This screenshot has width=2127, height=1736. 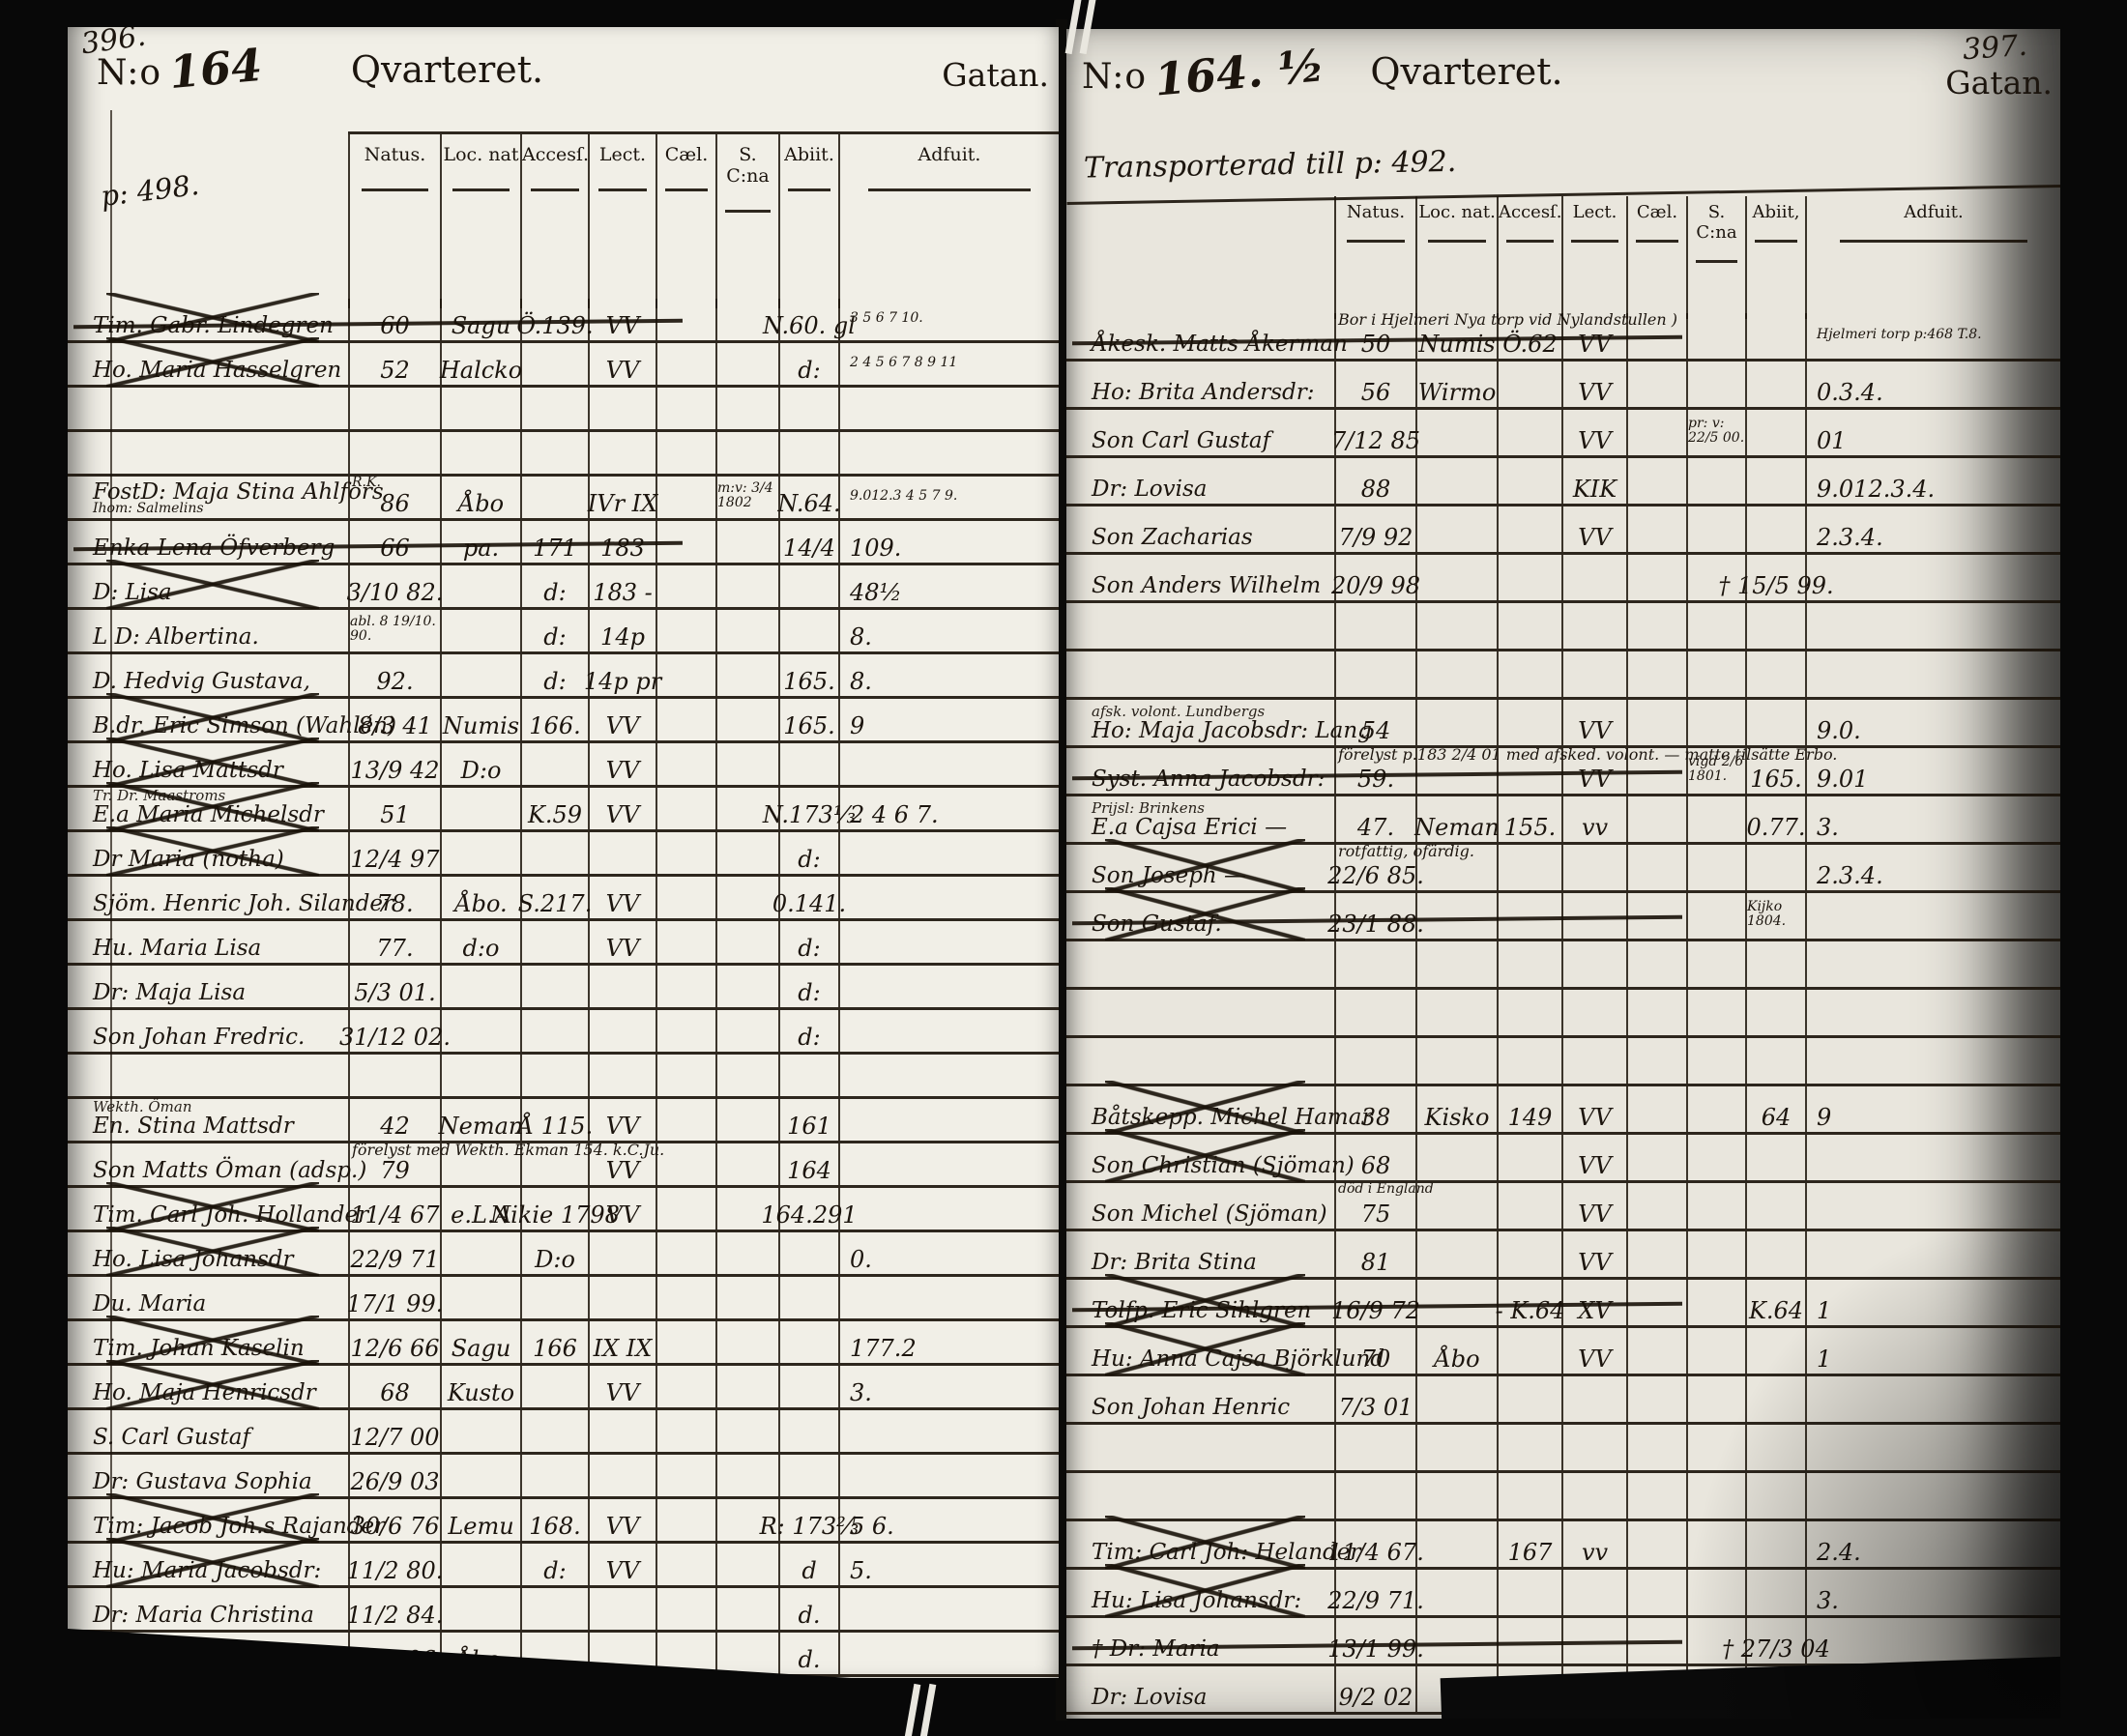 I want to click on person-name: Dr: Maja Lisa, so click(x=170, y=992).